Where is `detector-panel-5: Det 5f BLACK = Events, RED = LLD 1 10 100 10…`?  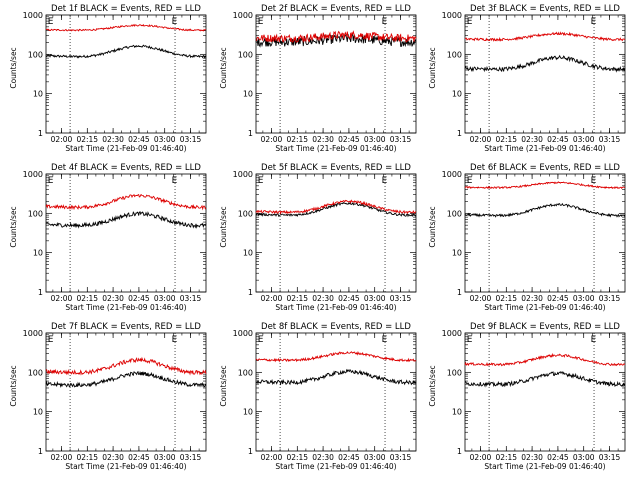 detector-panel-5: Det 5f BLACK = Events, RED = LLD 1 10 100 10… is located at coordinates (318, 237).